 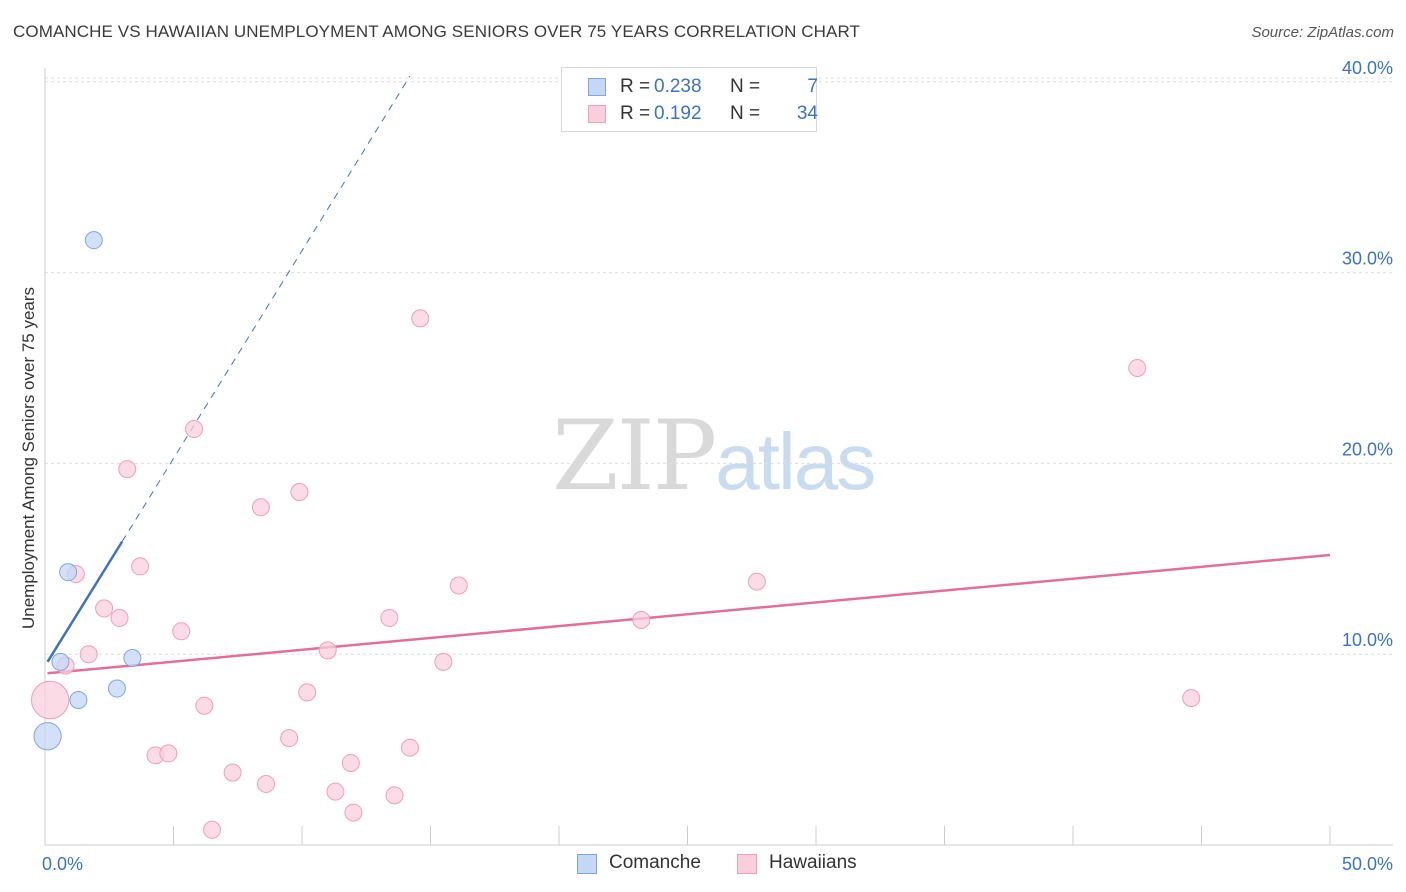 What do you see at coordinates (689, 99) in the screenshot?
I see `correlation-legend: R = 0.238 N = 7 R = 0.192 N = 34` at bounding box center [689, 99].